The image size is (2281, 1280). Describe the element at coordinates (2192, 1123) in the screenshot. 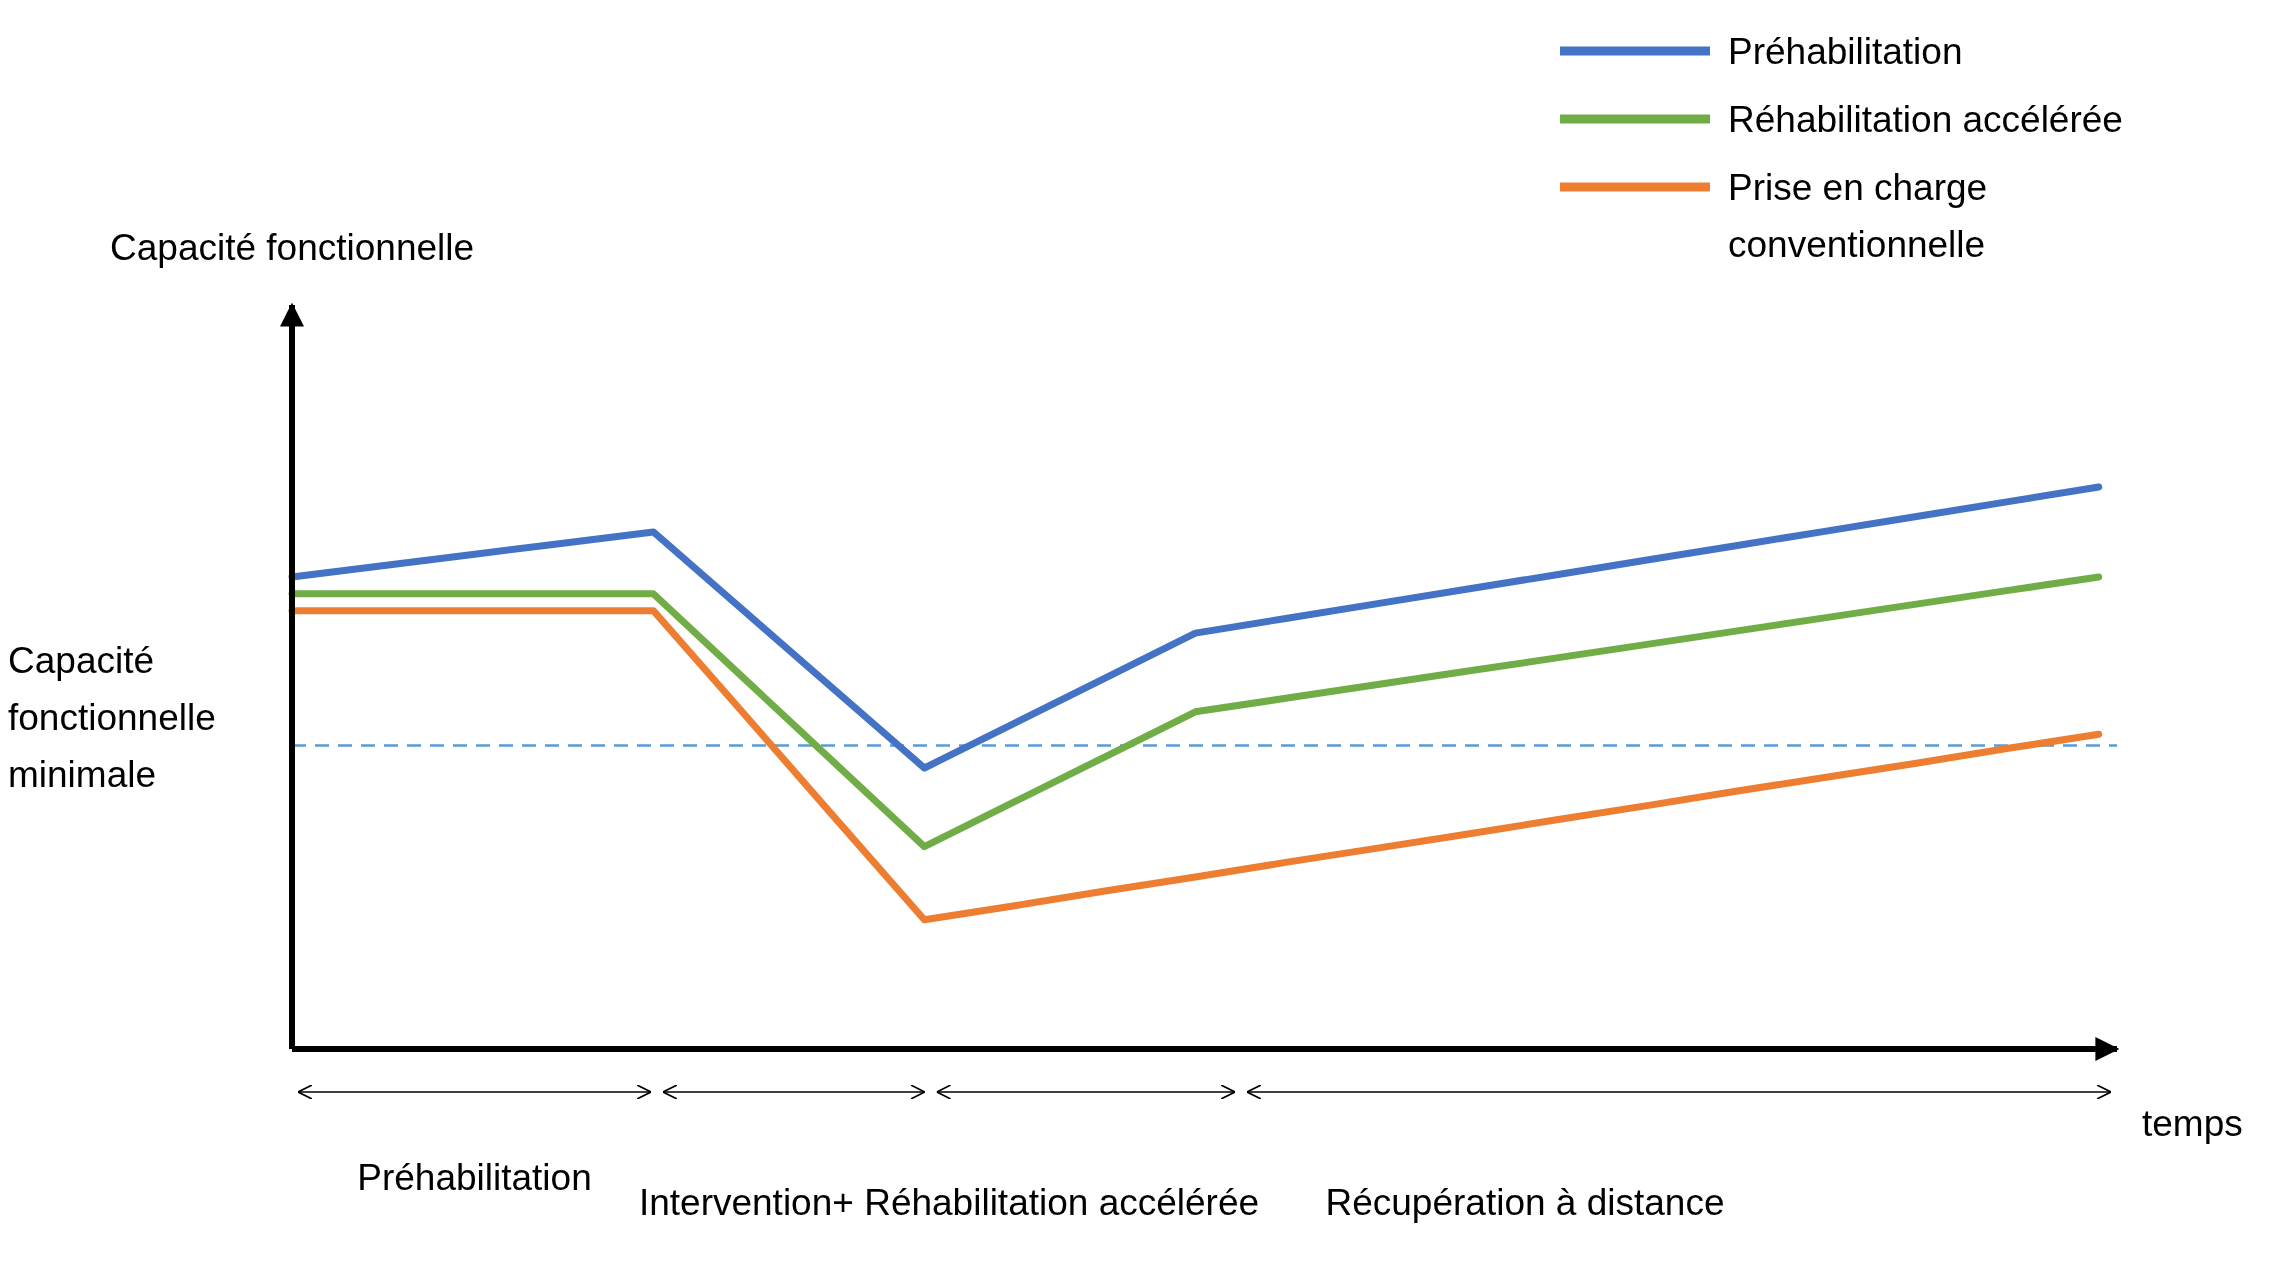

I see `x-axis-title: temps` at that location.